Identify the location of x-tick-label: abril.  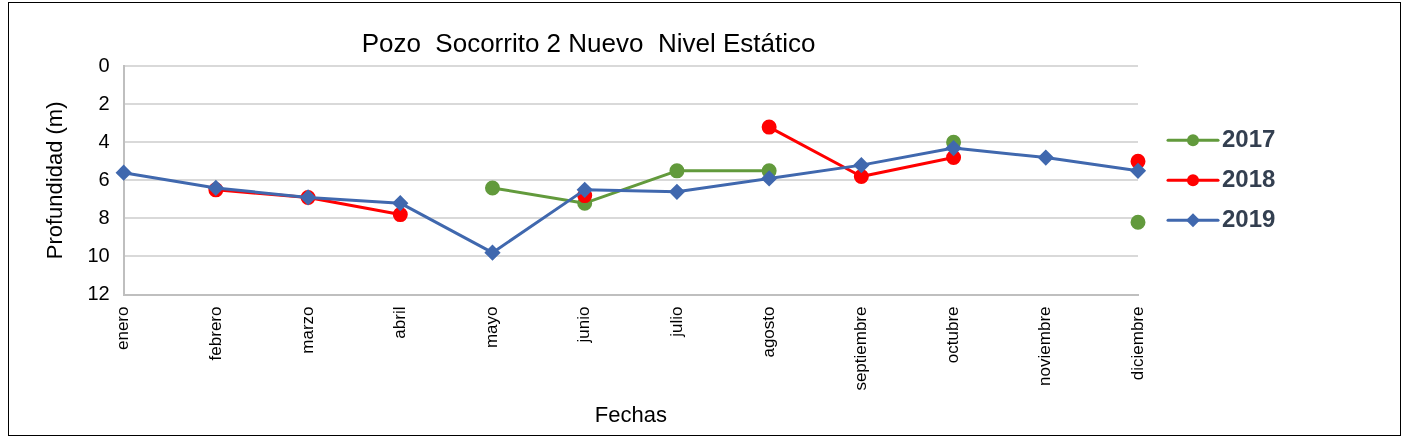
(399, 322).